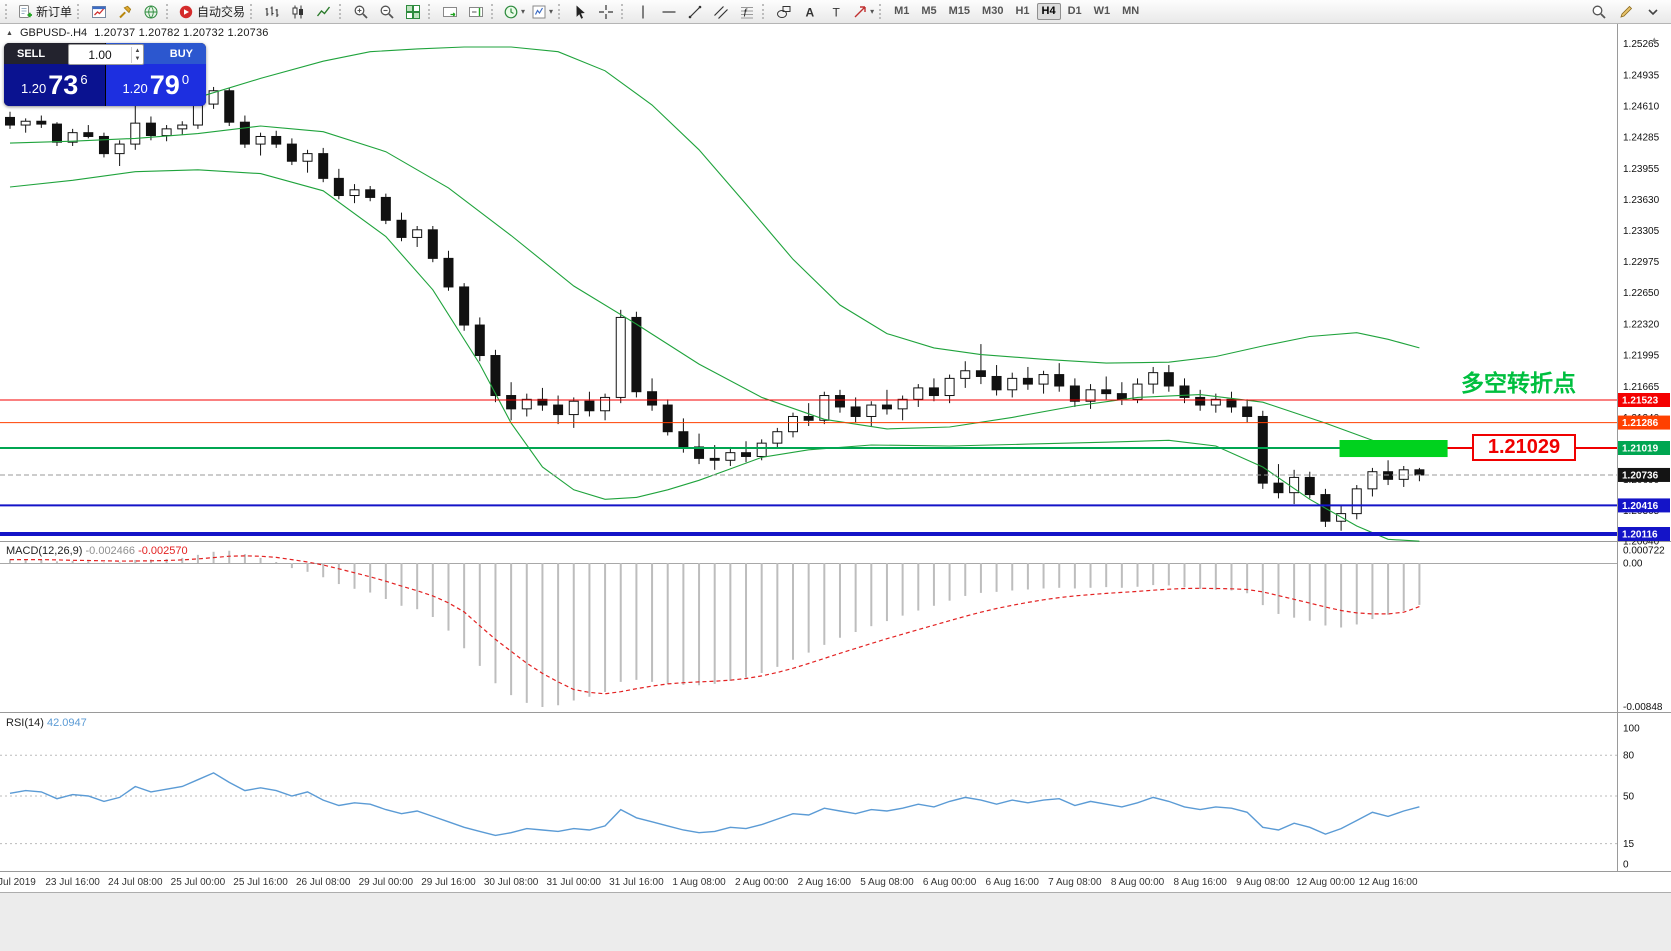  I want to click on search-button, so click(1599, 12).